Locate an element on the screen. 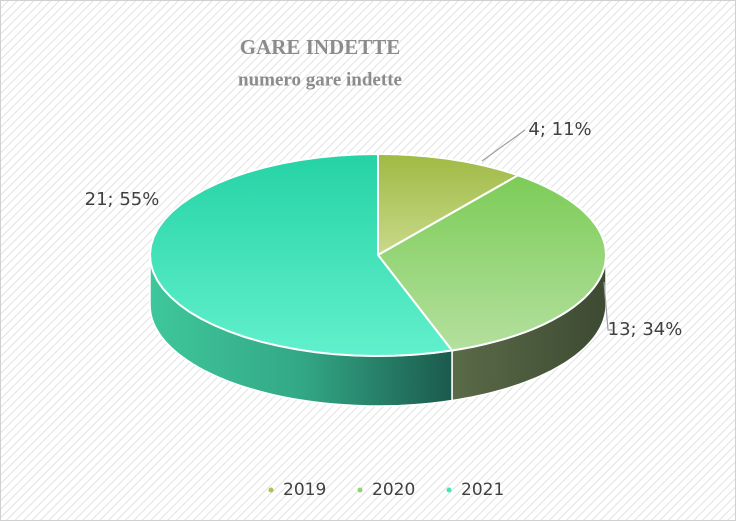 This screenshot has height=521, width=736. chart-subtitle: numero gare indette is located at coordinates (320, 79).